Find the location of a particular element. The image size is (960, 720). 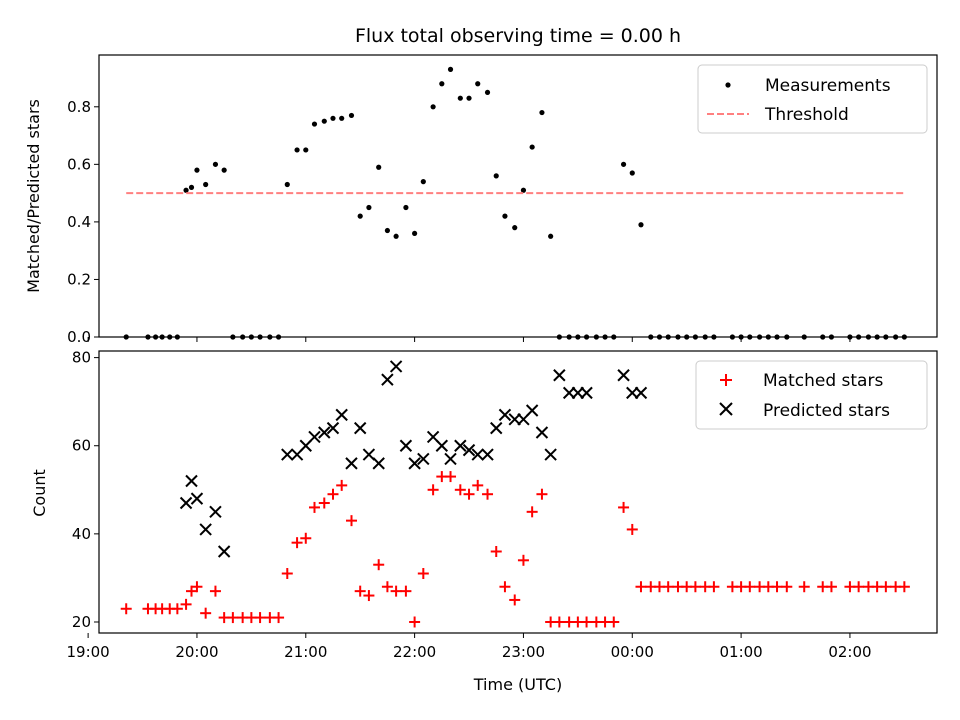

x-tick-label: 20:00 is located at coordinates (196, 652).